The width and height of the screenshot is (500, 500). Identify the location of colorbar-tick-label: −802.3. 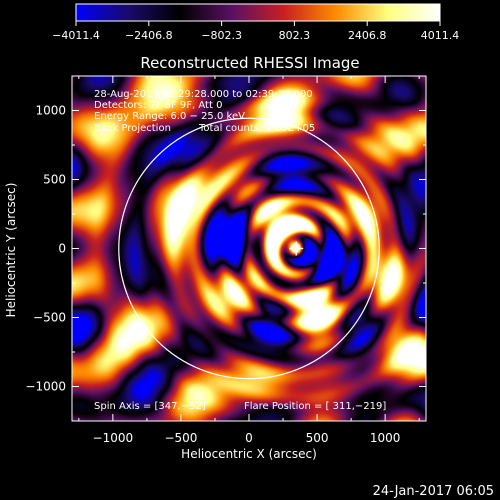
(221, 35).